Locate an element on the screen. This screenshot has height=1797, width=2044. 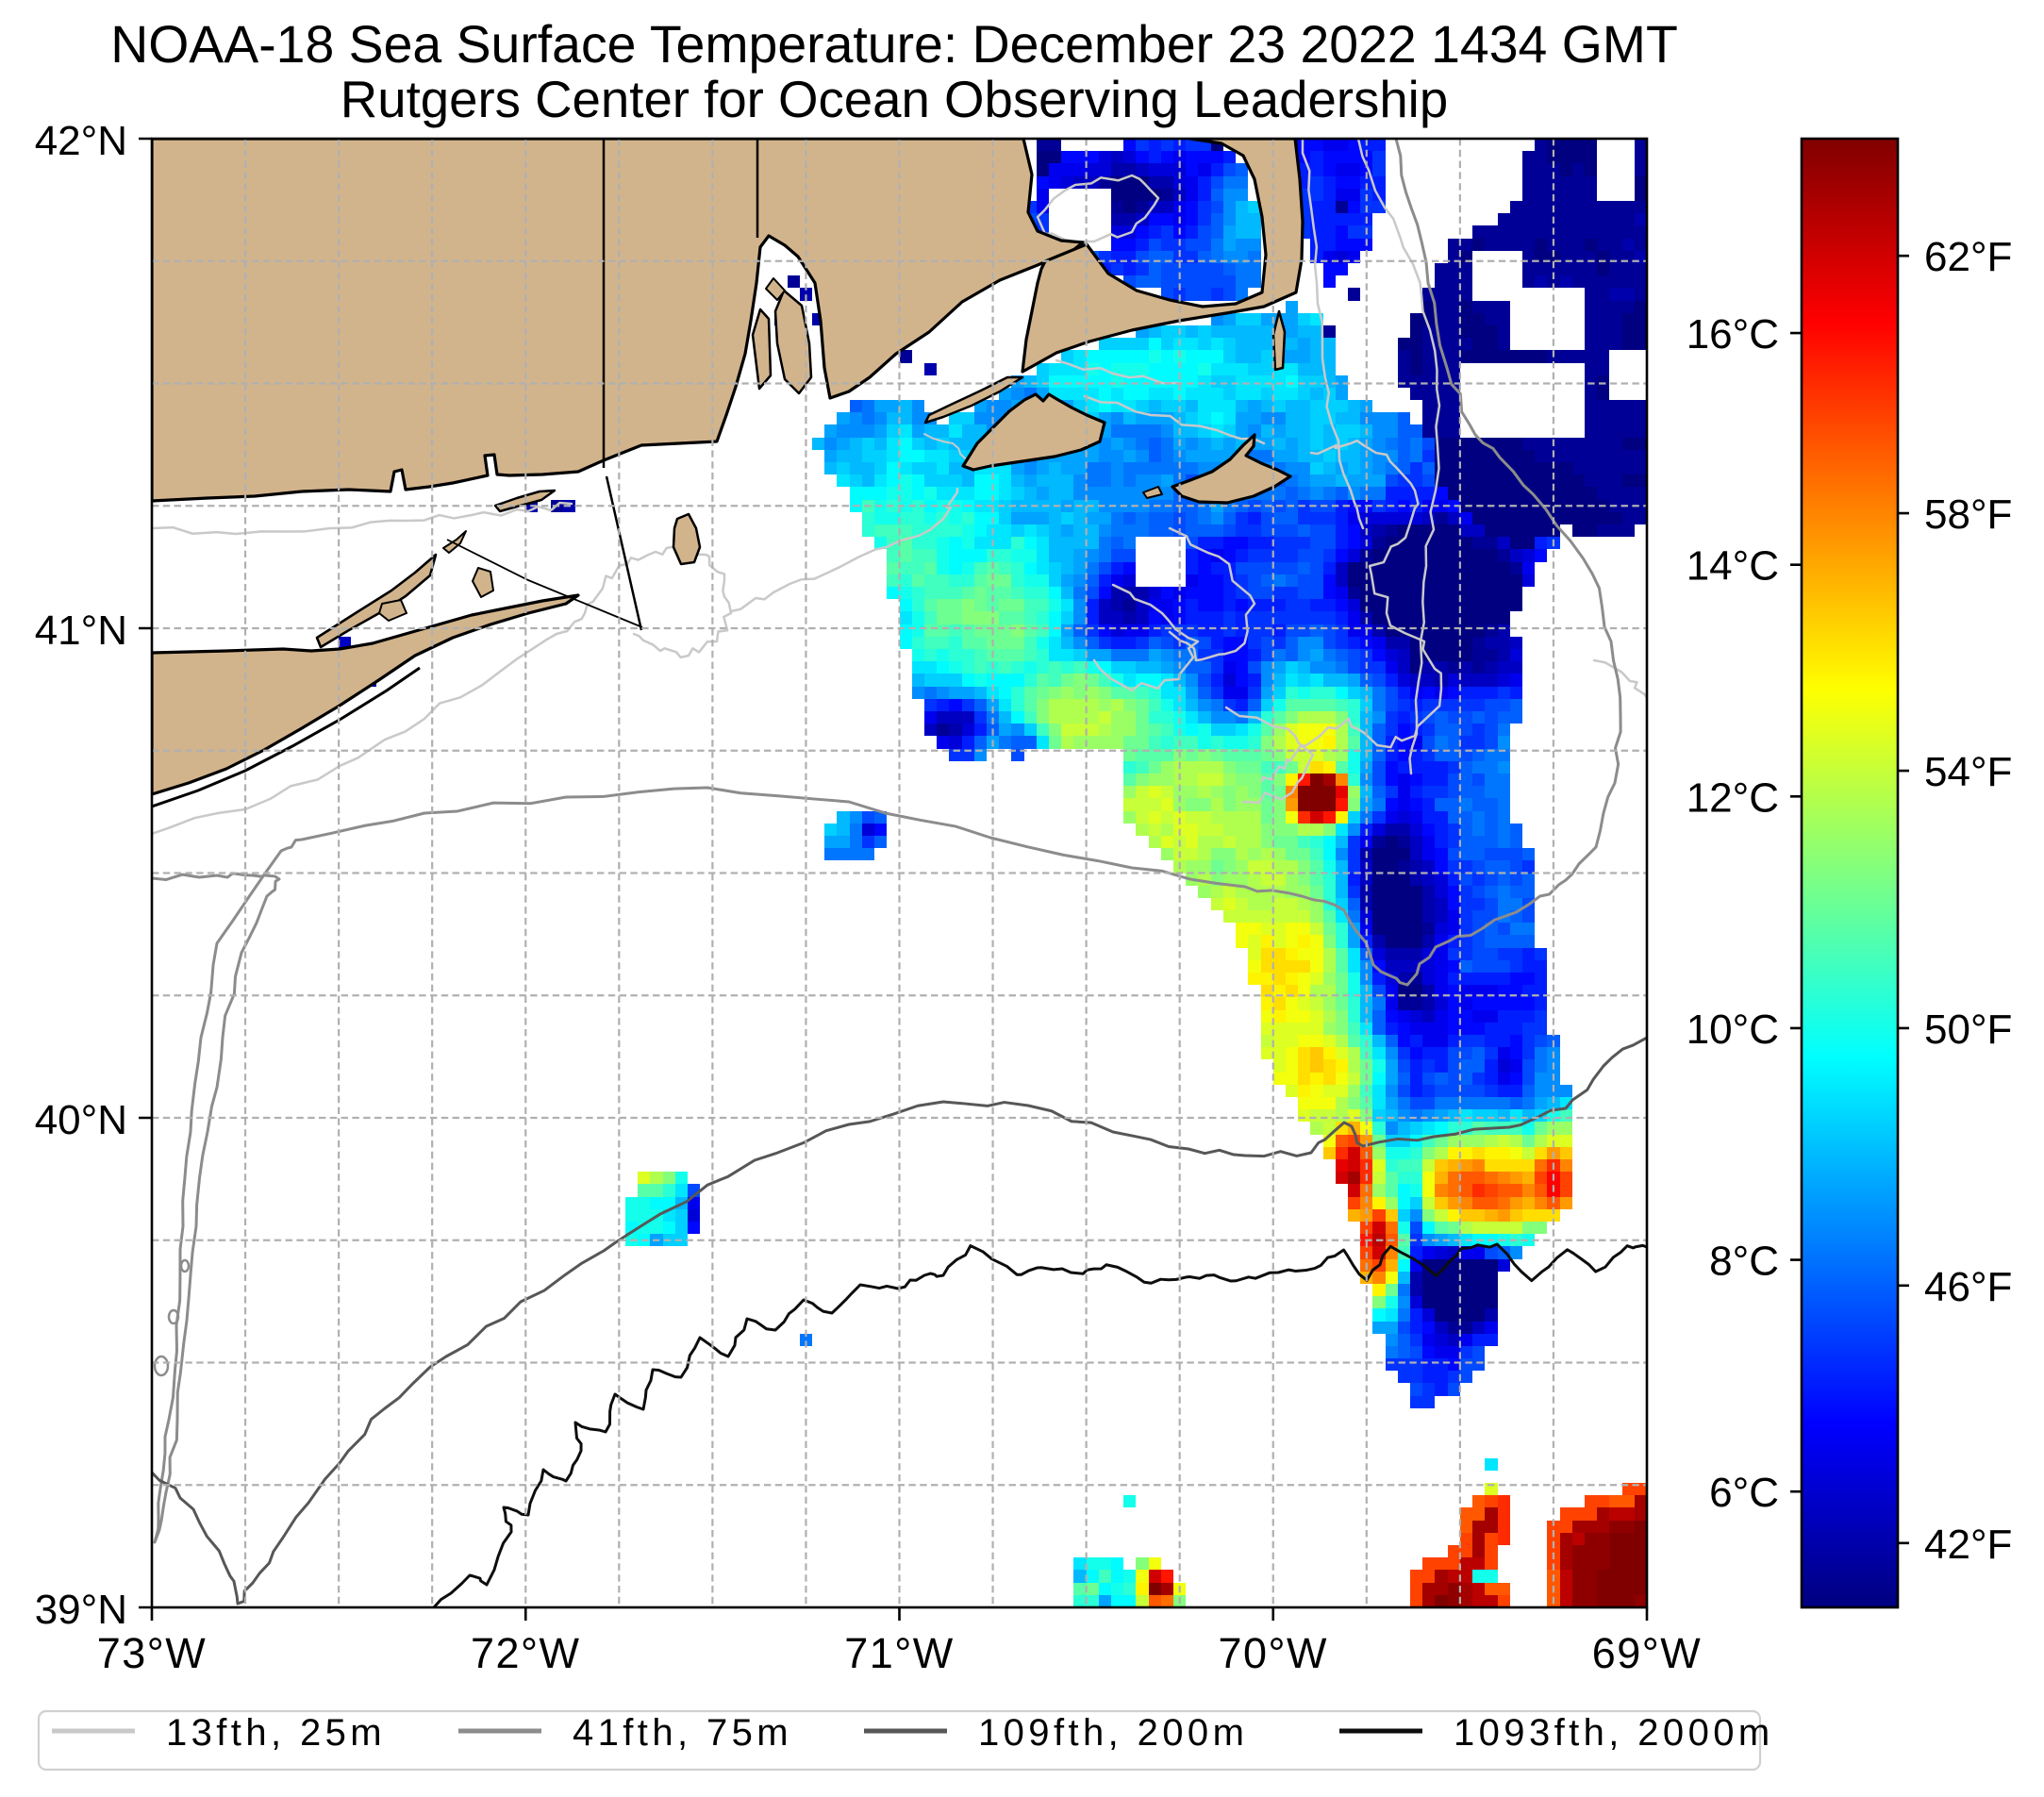
svg-text: 72°W is located at coordinates (526, 1653).